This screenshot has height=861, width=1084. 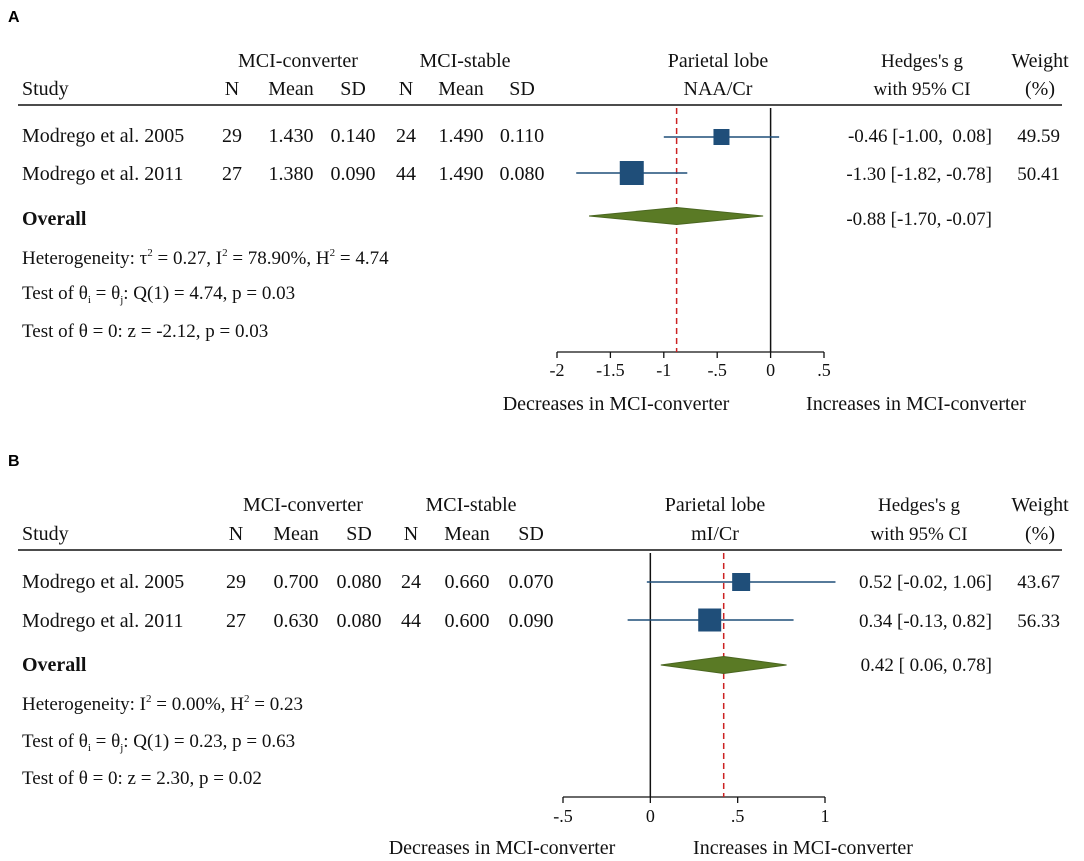 I want to click on stab-sd: 0.110, so click(x=522, y=136).